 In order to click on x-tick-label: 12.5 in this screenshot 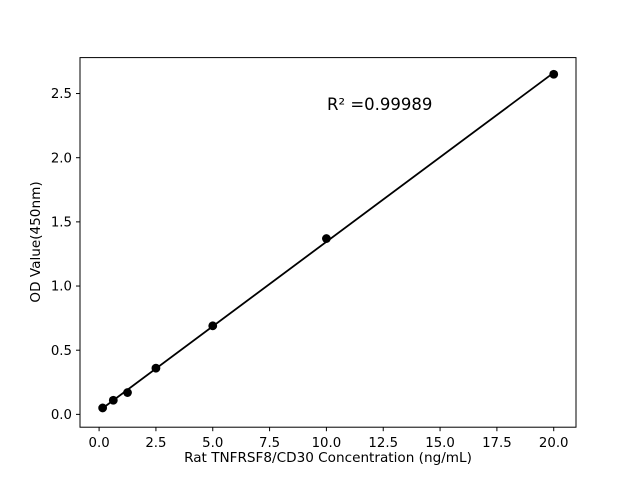, I will do `click(383, 443)`.